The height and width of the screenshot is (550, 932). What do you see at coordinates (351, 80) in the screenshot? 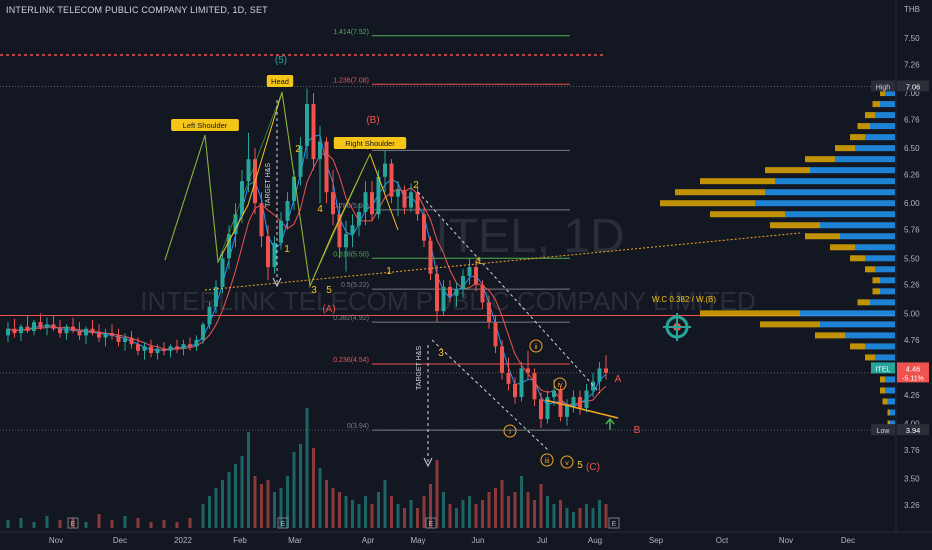
I see `fib-level-label: 1.236(7.08)` at bounding box center [351, 80].